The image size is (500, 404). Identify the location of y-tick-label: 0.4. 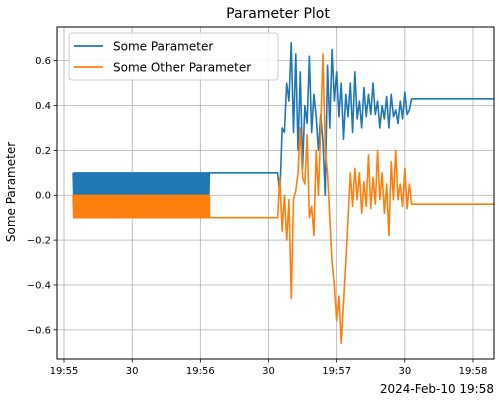
(43, 106).